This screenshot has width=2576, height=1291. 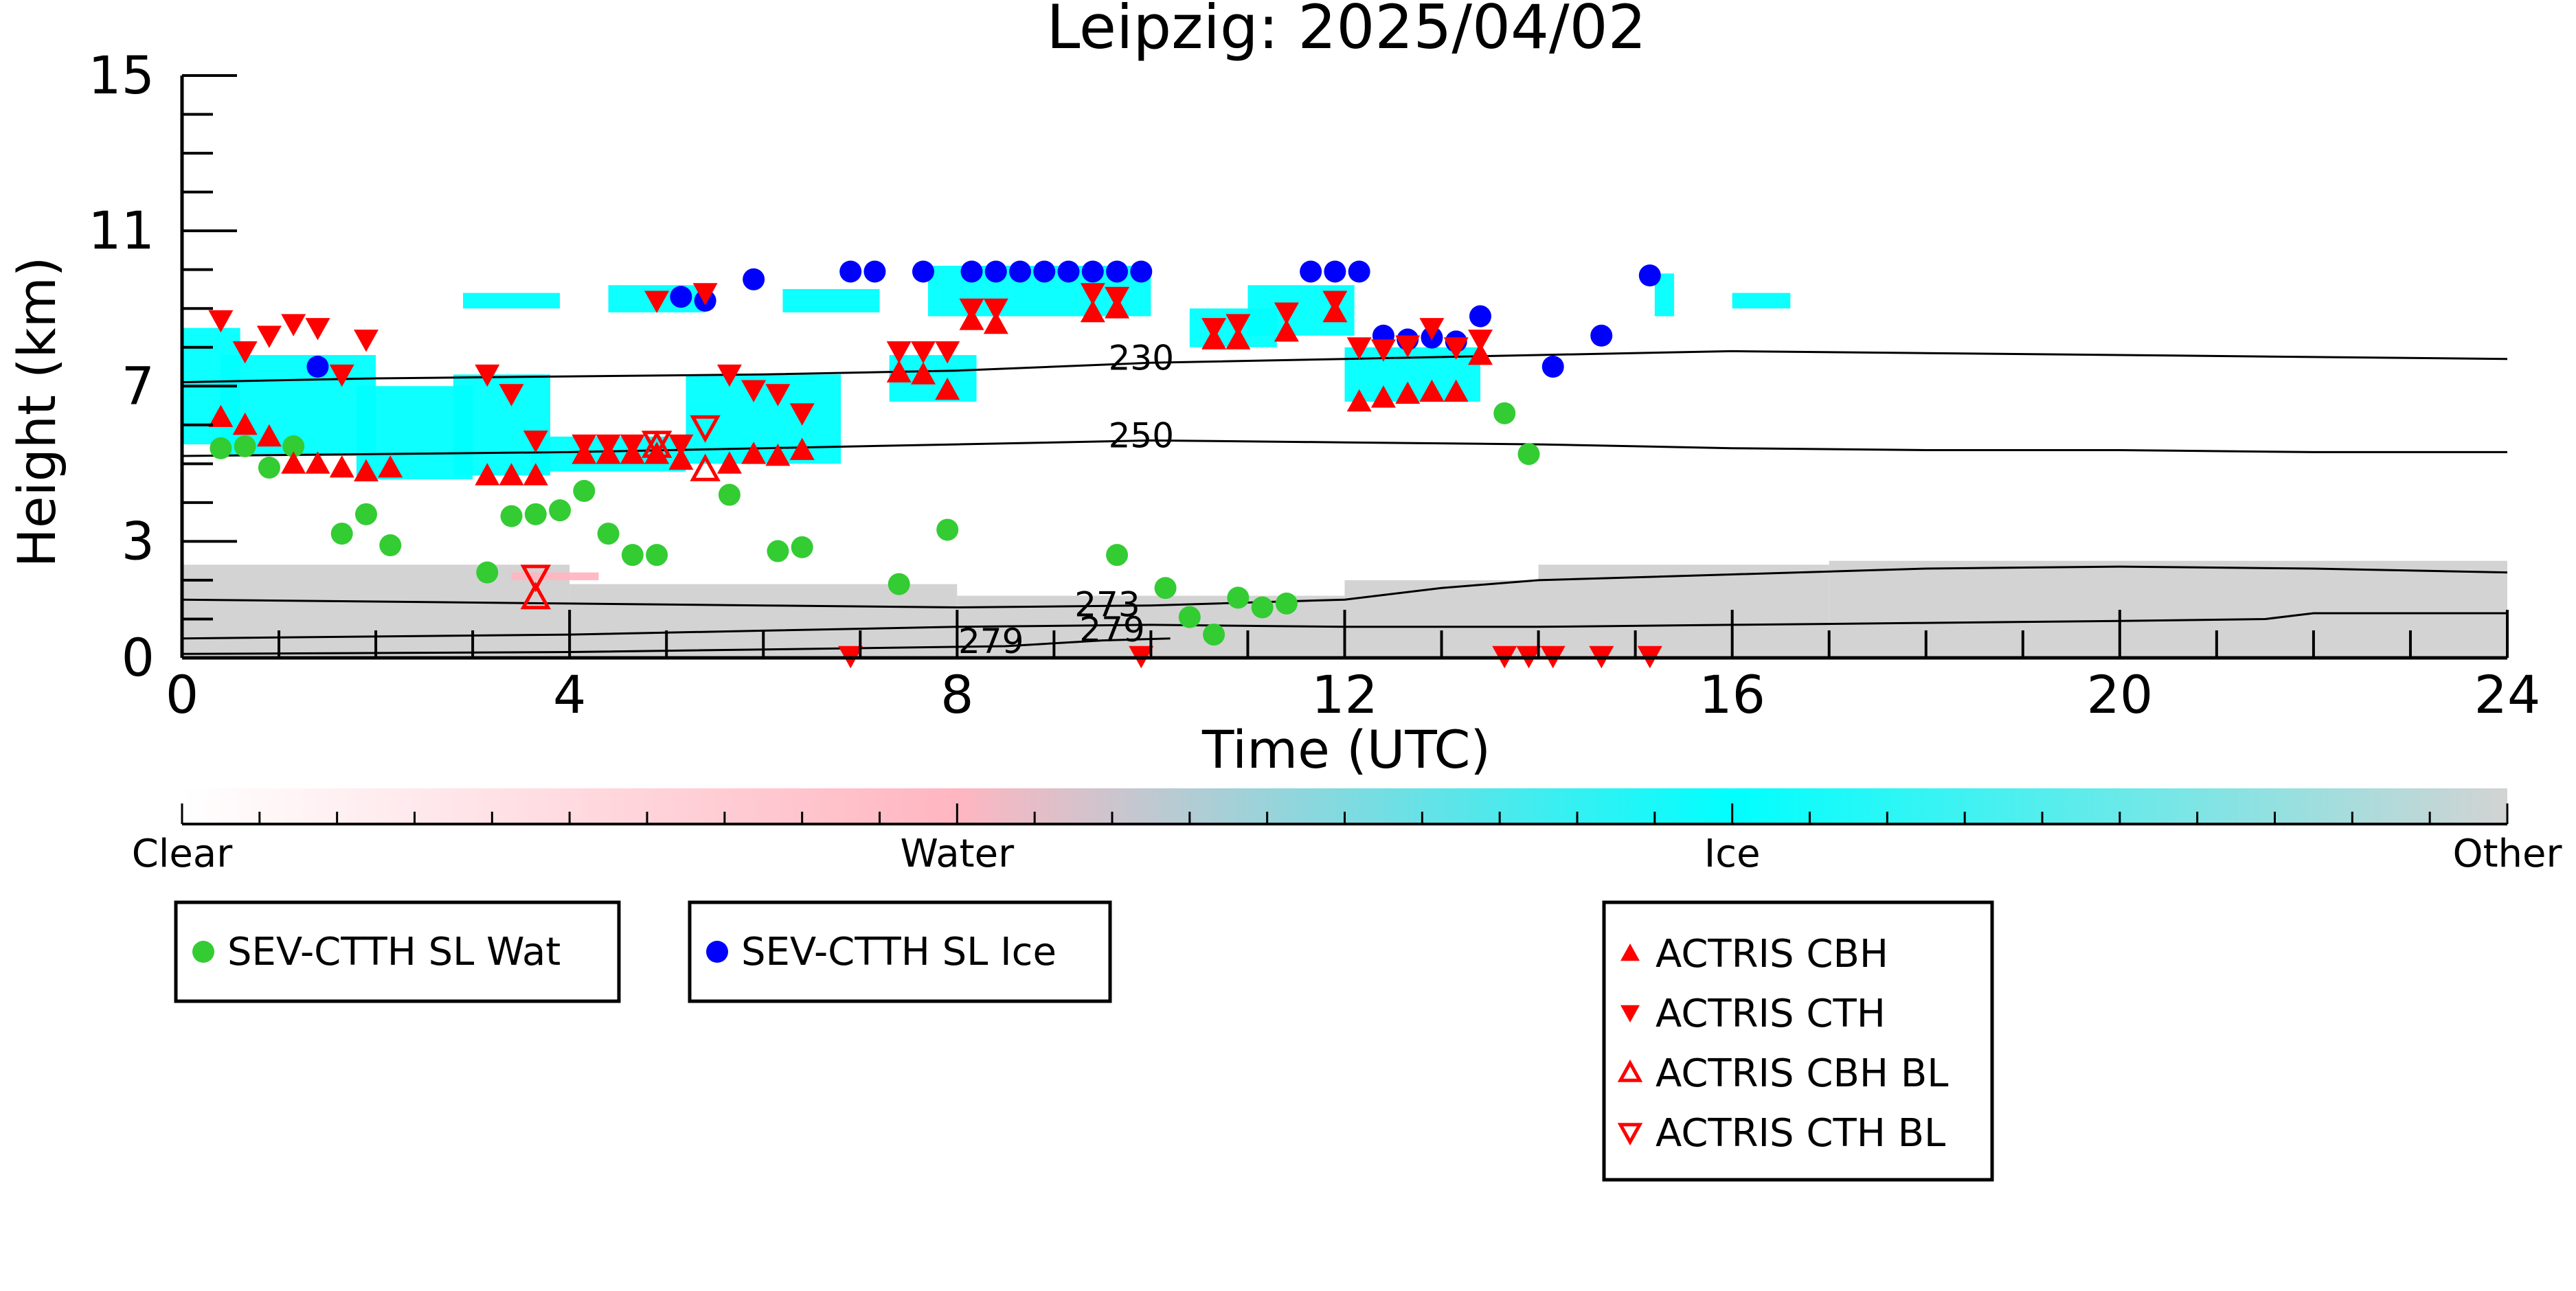 I want to click on legend-satellite: SEV-CTTH SL Wat SEV-CTTH SL Ice, so click(x=643, y=952).